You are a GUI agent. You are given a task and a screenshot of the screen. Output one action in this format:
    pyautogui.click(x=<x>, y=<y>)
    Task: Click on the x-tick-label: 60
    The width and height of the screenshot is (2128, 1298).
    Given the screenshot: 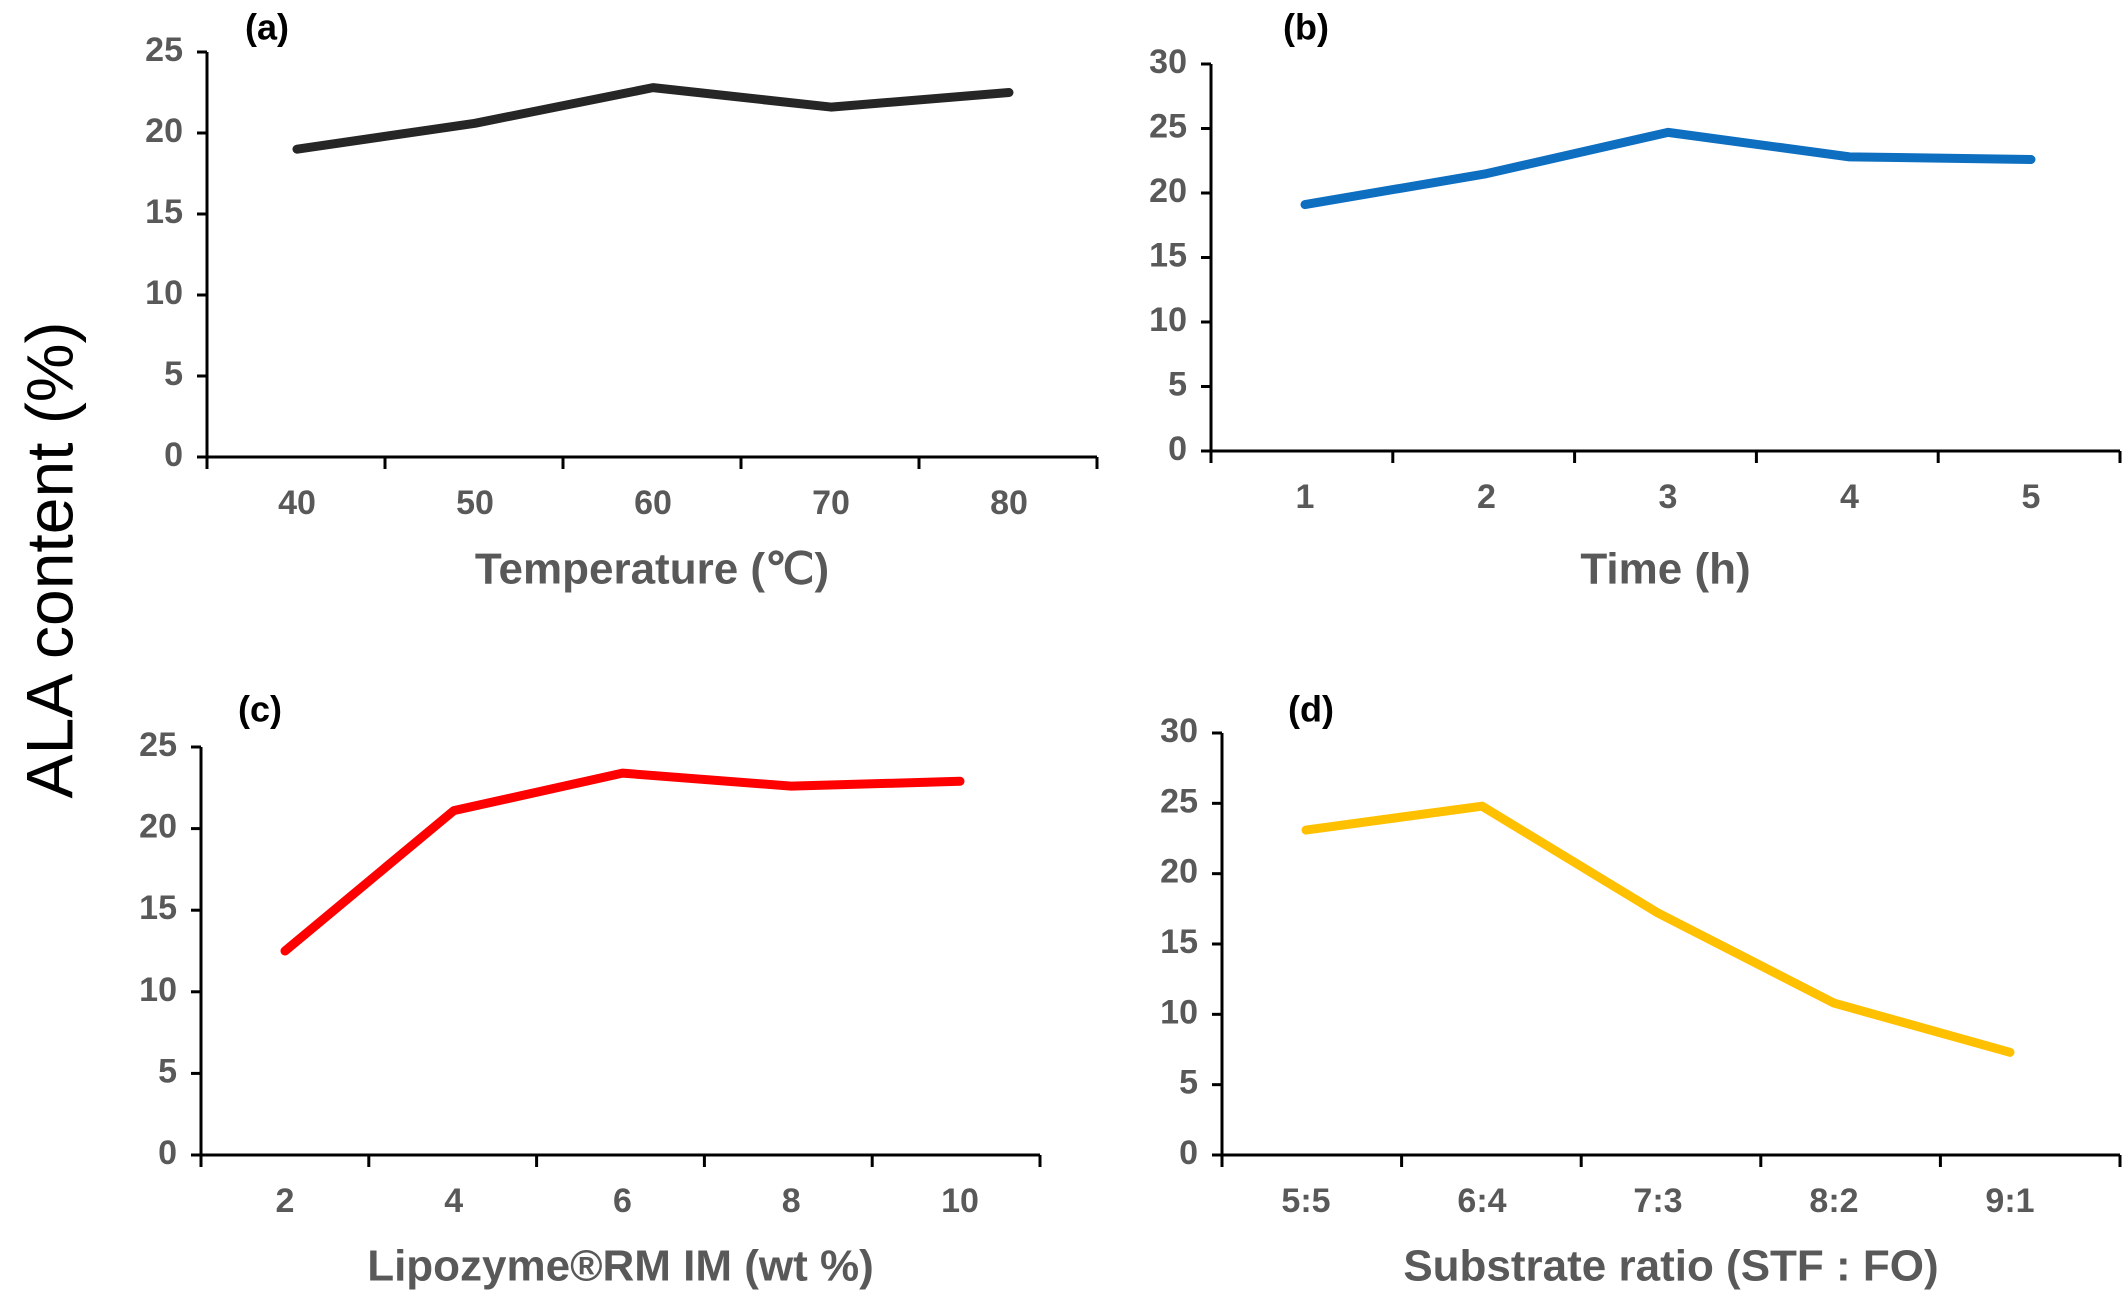 What is the action you would take?
    pyautogui.click(x=653, y=503)
    